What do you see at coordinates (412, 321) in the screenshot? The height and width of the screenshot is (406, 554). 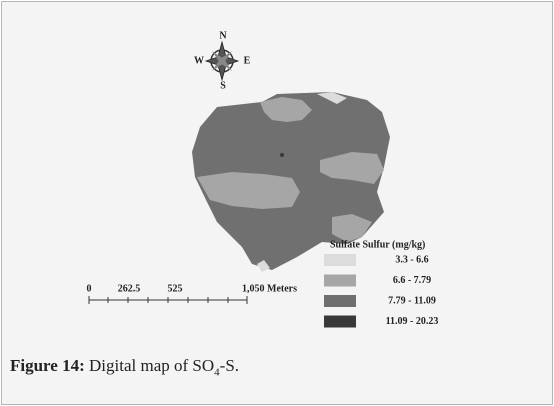 I see `legend-label: 11.09 - 20.23` at bounding box center [412, 321].